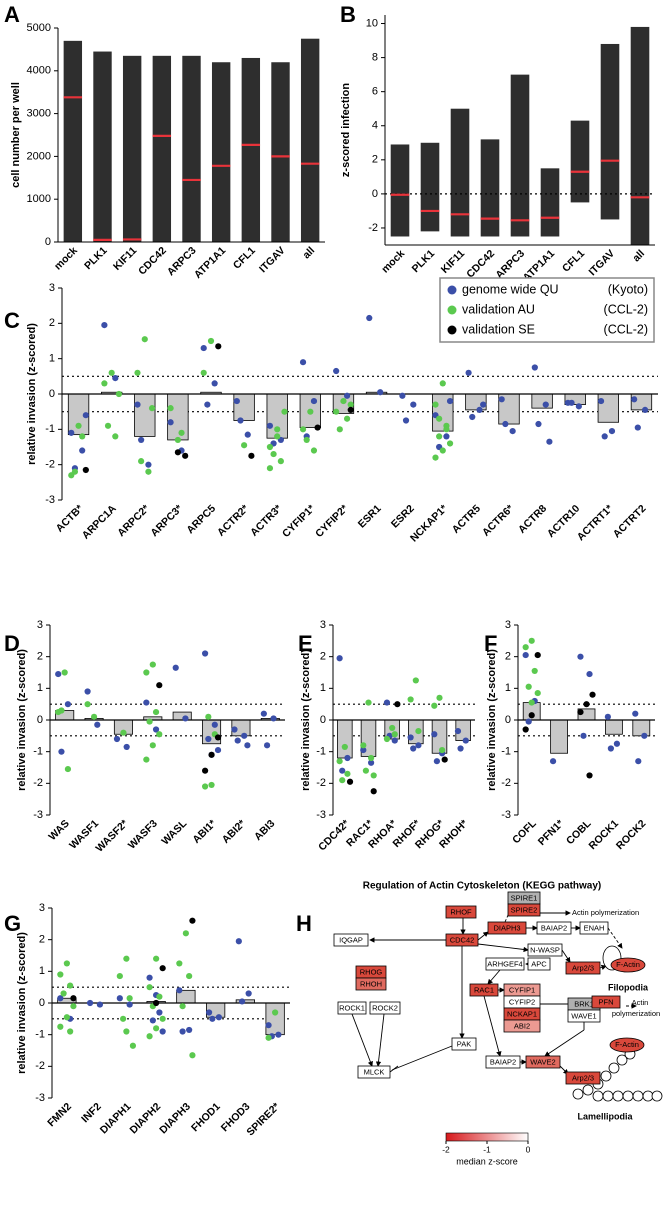 The width and height of the screenshot is (663, 1205). I want to click on x-tick-label: WASL, so click(174, 832).